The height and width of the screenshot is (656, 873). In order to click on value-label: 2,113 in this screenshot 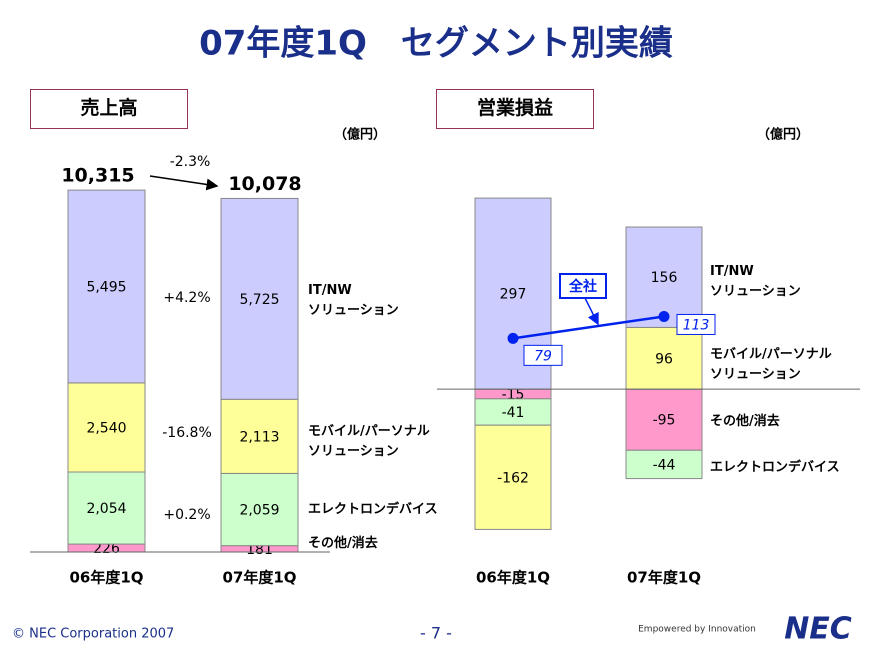, I will do `click(259, 437)`.